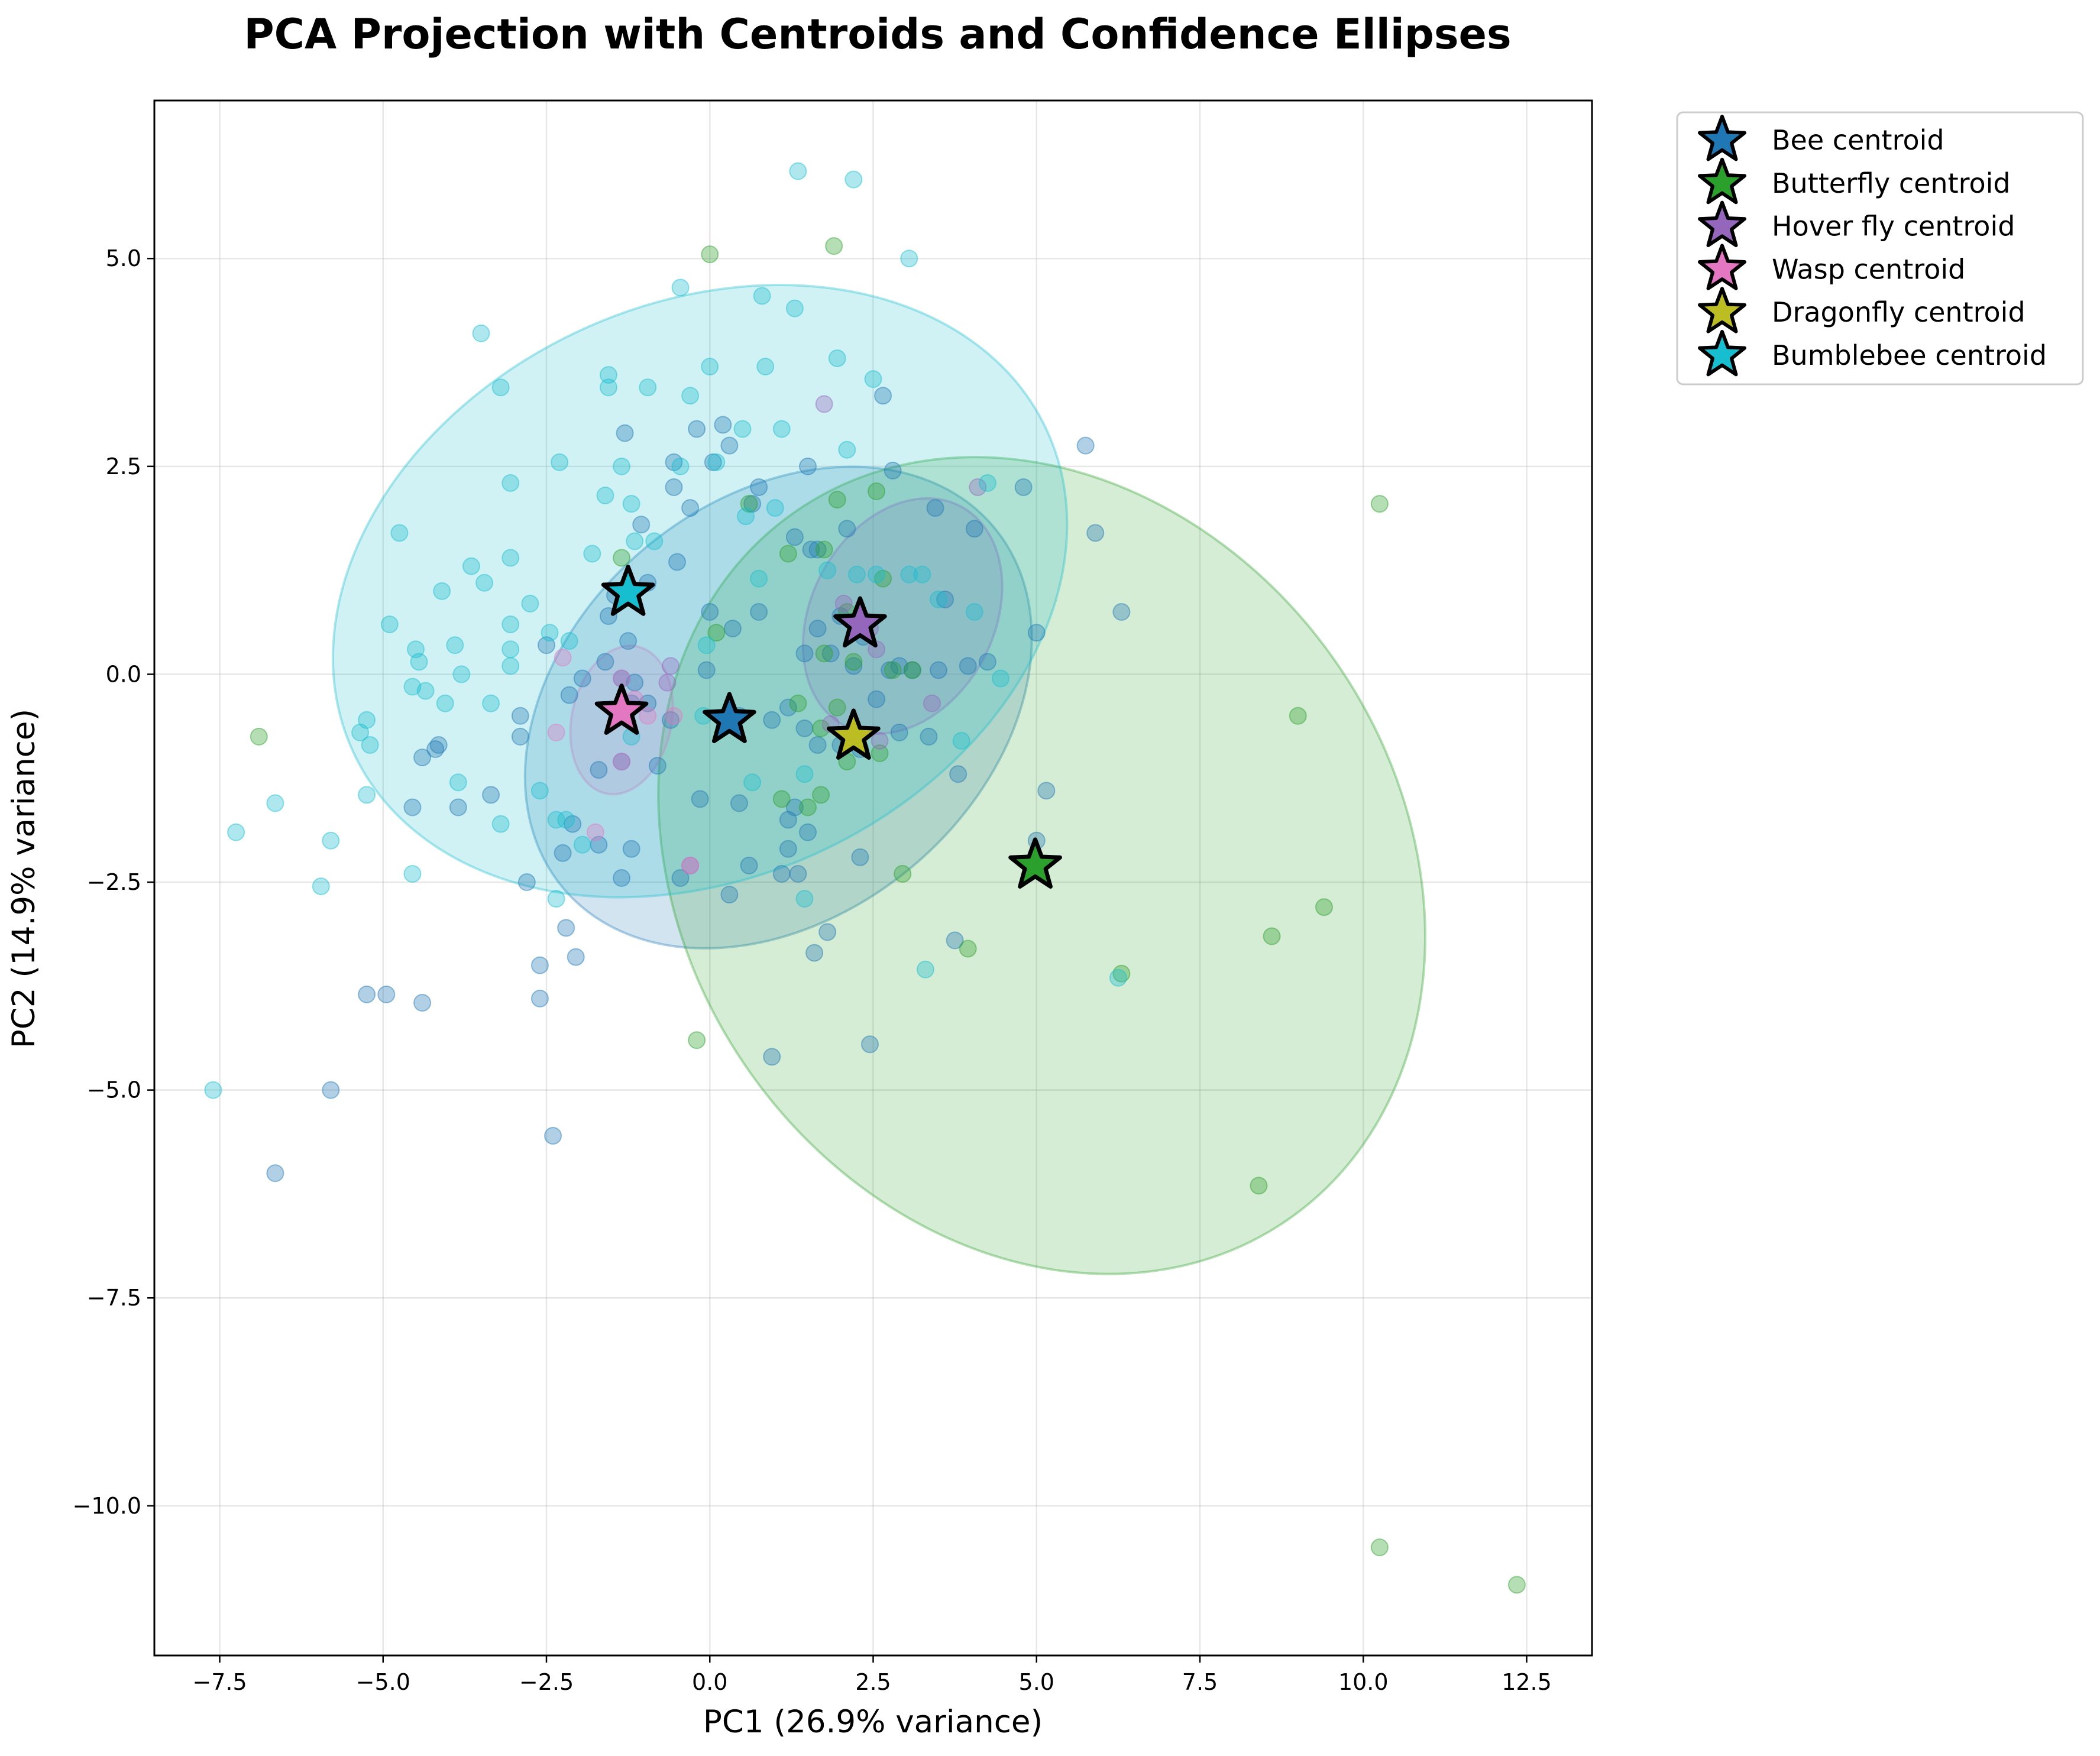 The width and height of the screenshot is (2100, 1756). What do you see at coordinates (124, 674) in the screenshot?
I see `y-tick-label: 0.0` at bounding box center [124, 674].